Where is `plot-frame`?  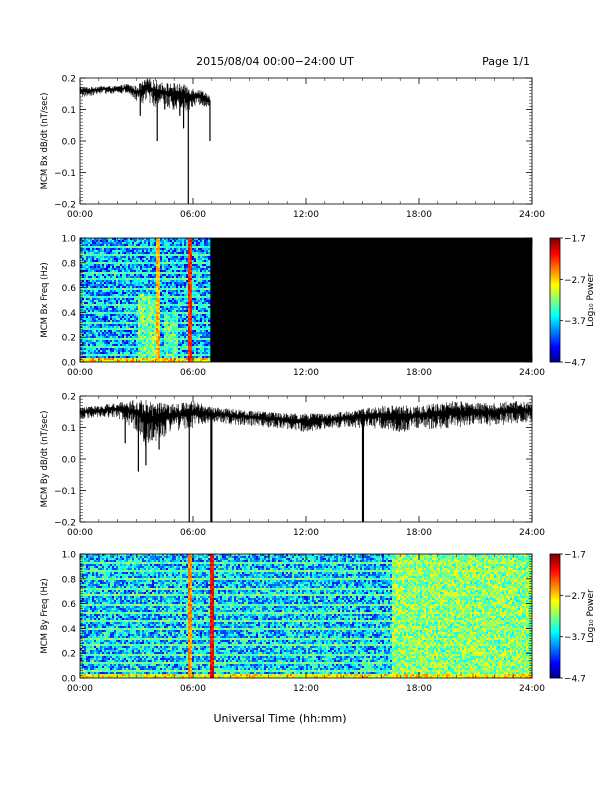 plot-frame is located at coordinates (306, 141).